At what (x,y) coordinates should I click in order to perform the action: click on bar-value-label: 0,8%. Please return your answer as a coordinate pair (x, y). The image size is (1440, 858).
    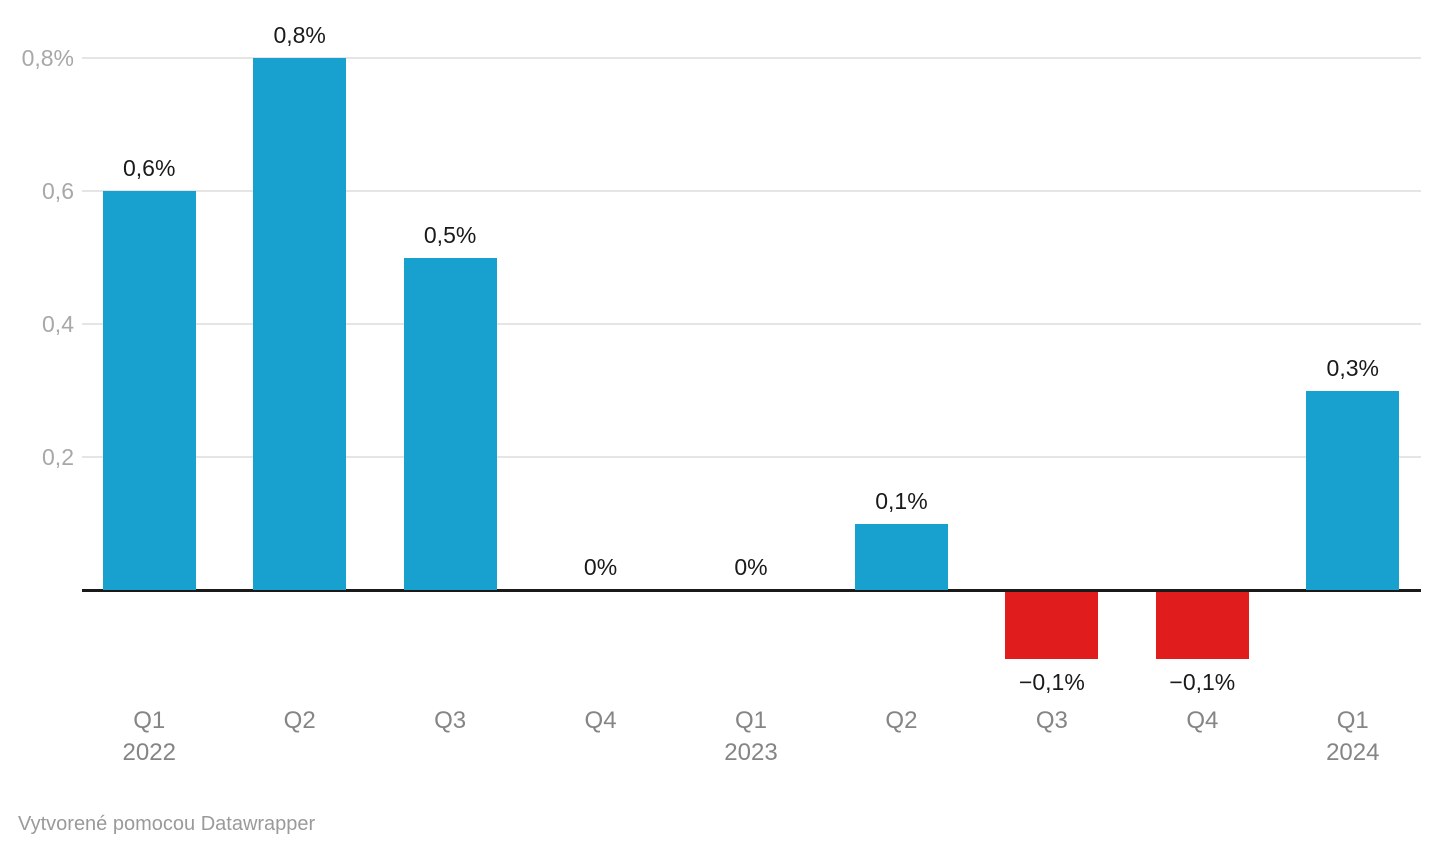
    Looking at the image, I should click on (299, 35).